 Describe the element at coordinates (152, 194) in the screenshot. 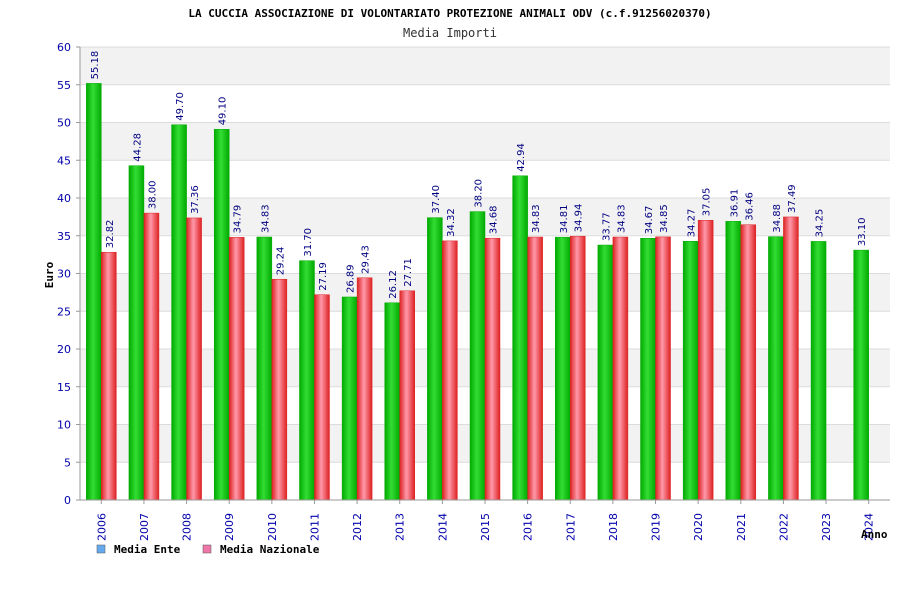

I see `data-label: 38.00` at that location.